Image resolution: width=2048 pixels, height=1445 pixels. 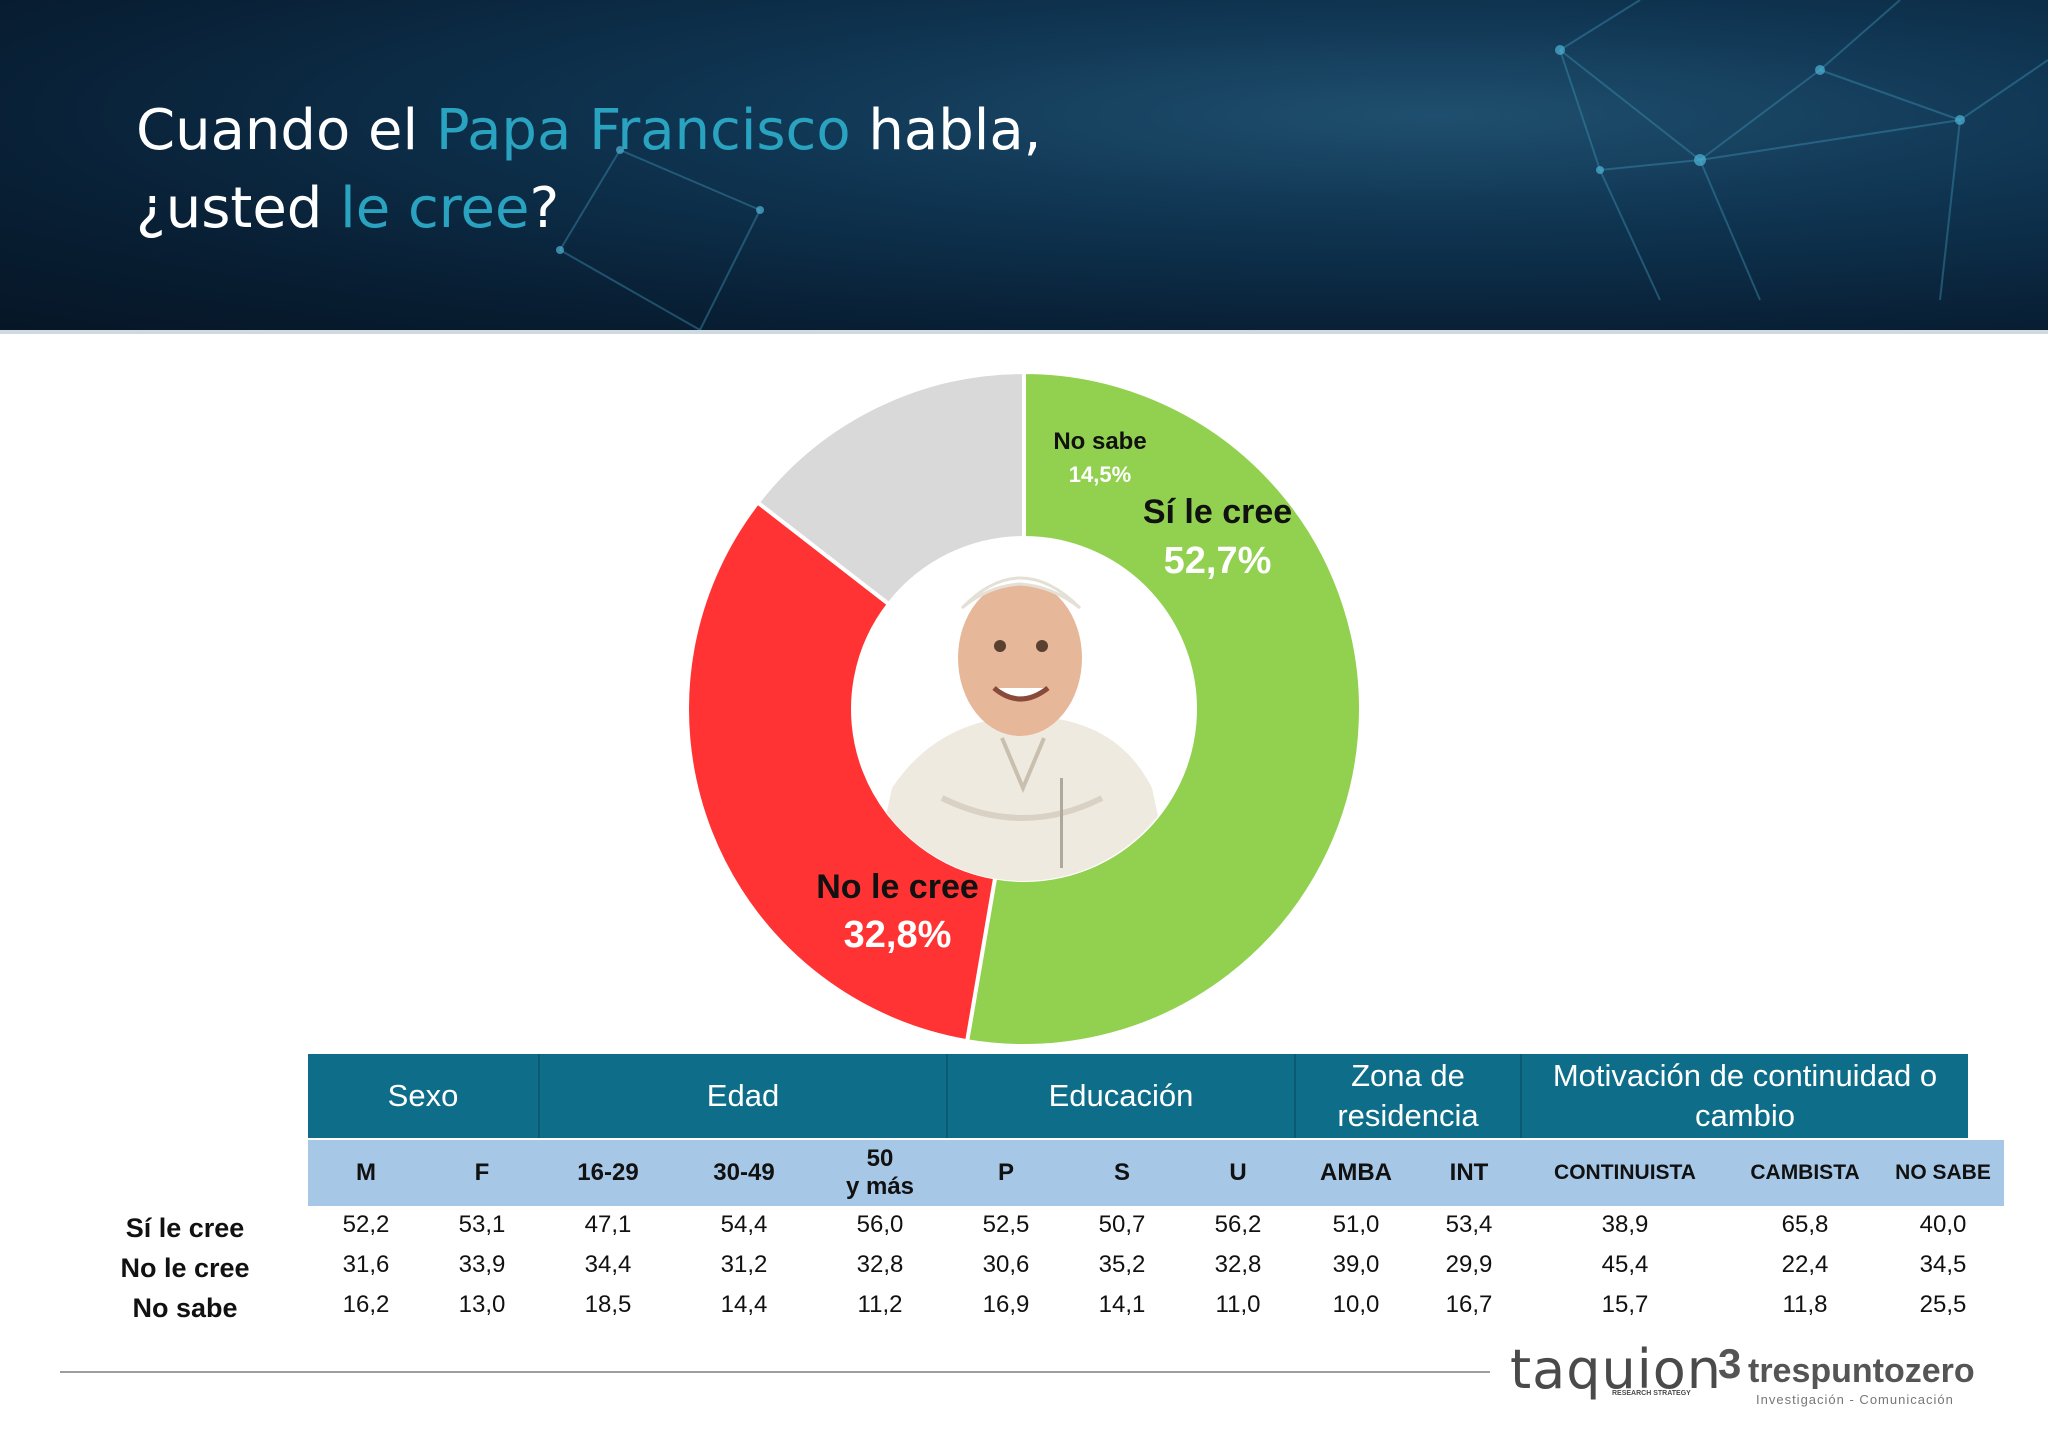 I want to click on col-header: NO SABE, so click(x=1943, y=1173).